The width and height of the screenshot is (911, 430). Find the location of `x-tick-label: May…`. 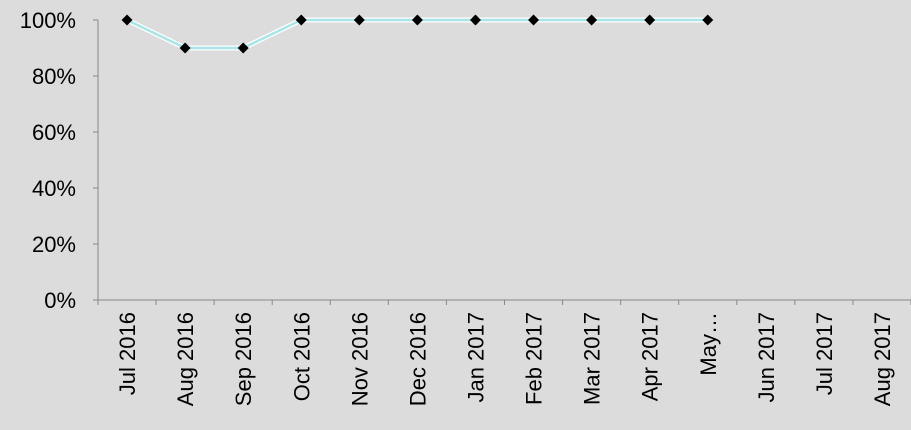

x-tick-label: May… is located at coordinates (708, 344).